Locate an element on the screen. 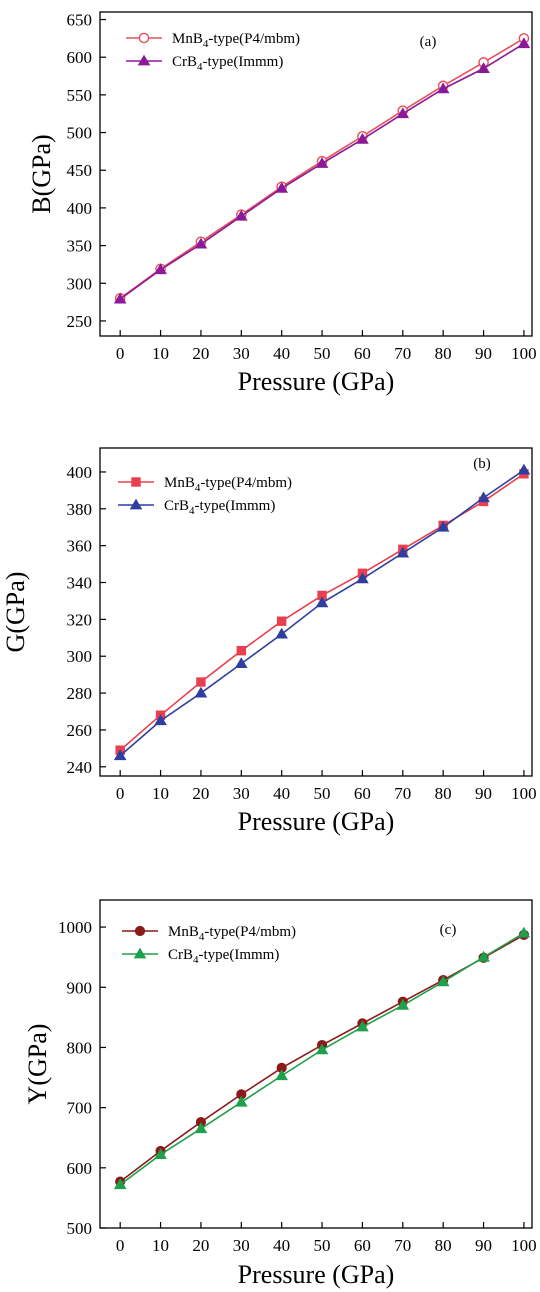 The image size is (540, 1292). y-tick-label: 900 is located at coordinates (80, 987).